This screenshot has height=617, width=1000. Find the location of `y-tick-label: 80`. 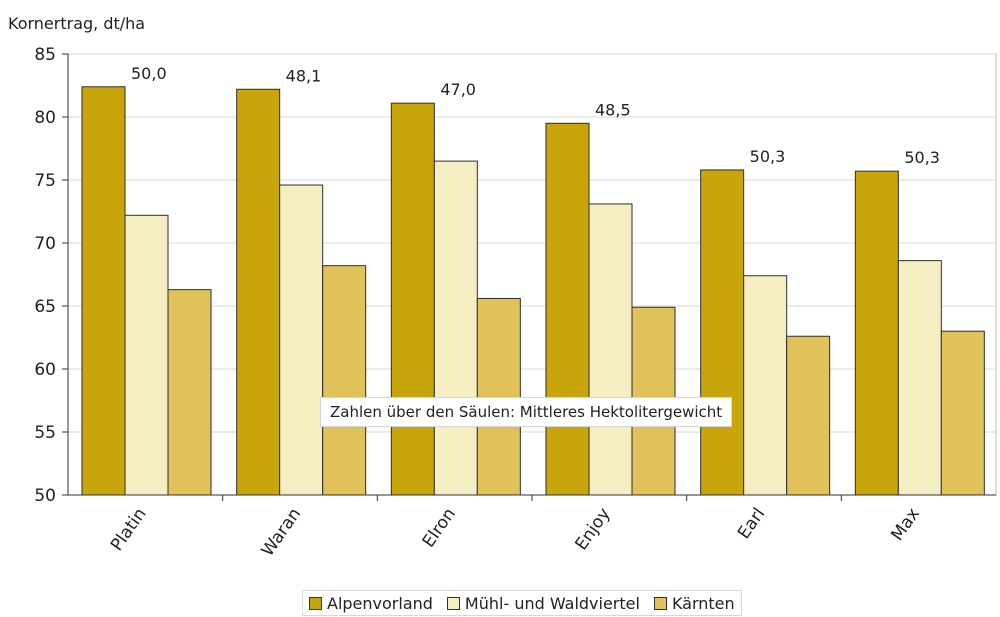

y-tick-label: 80 is located at coordinates (45, 118).